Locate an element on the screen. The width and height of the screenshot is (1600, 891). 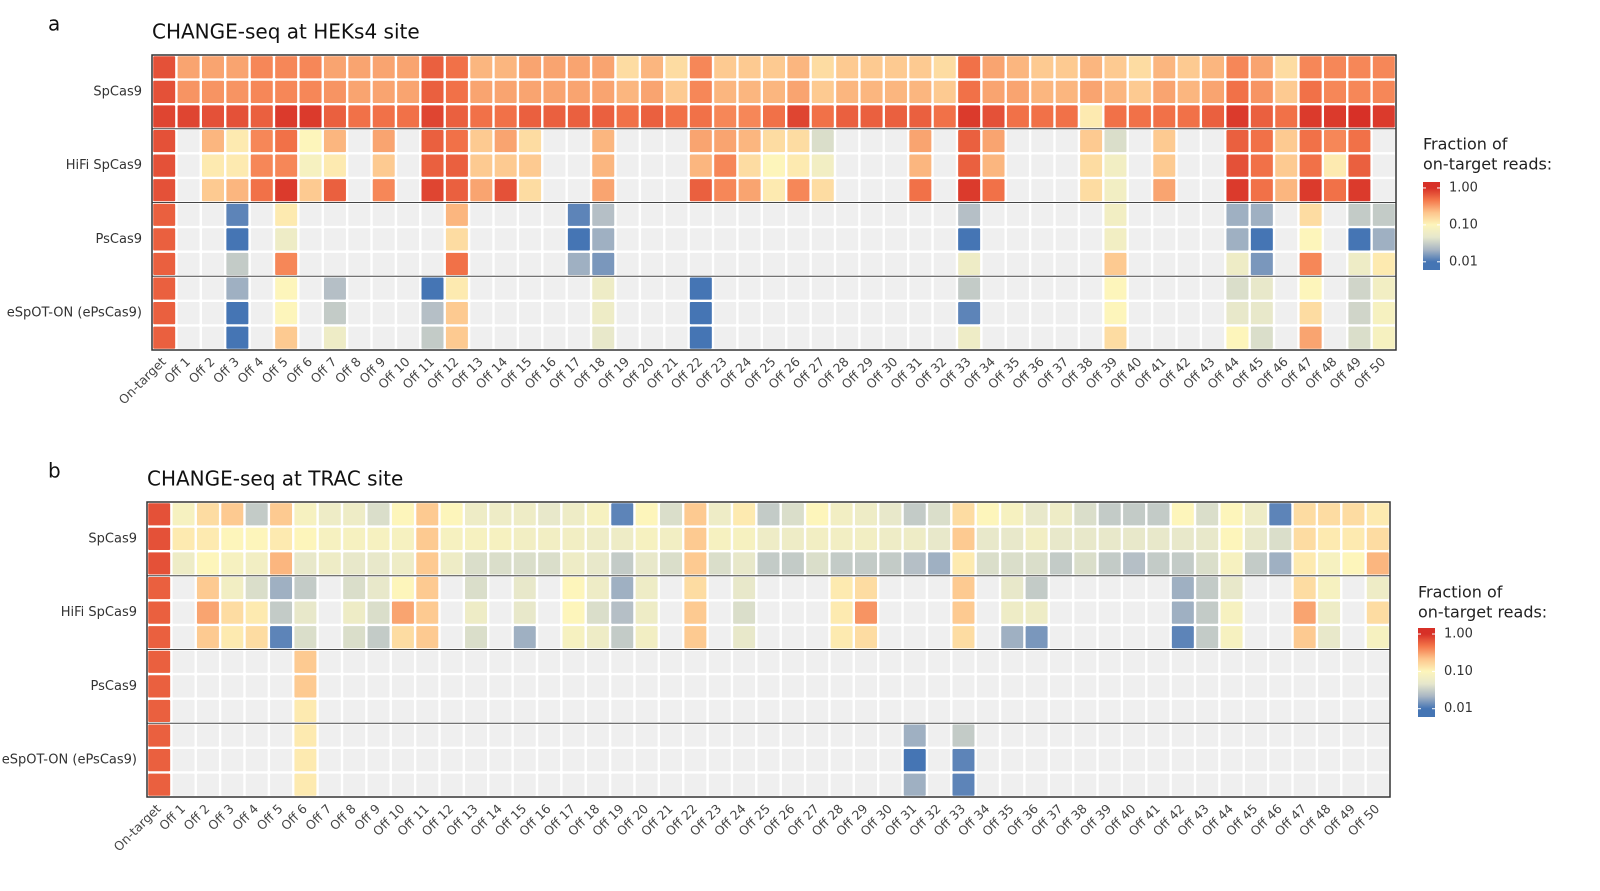
row-label: SpCas9 is located at coordinates (117, 91).